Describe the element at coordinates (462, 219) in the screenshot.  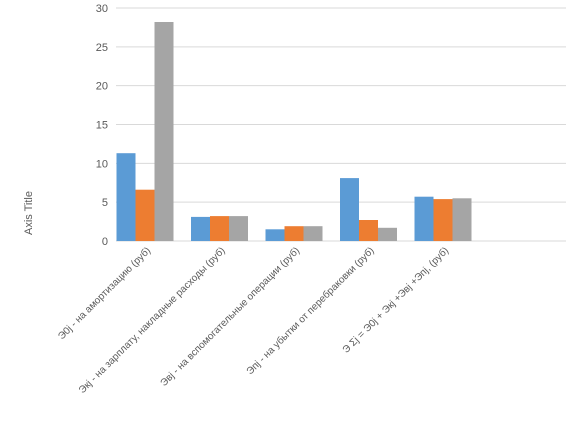
I see `bar-series3-cat5` at that location.